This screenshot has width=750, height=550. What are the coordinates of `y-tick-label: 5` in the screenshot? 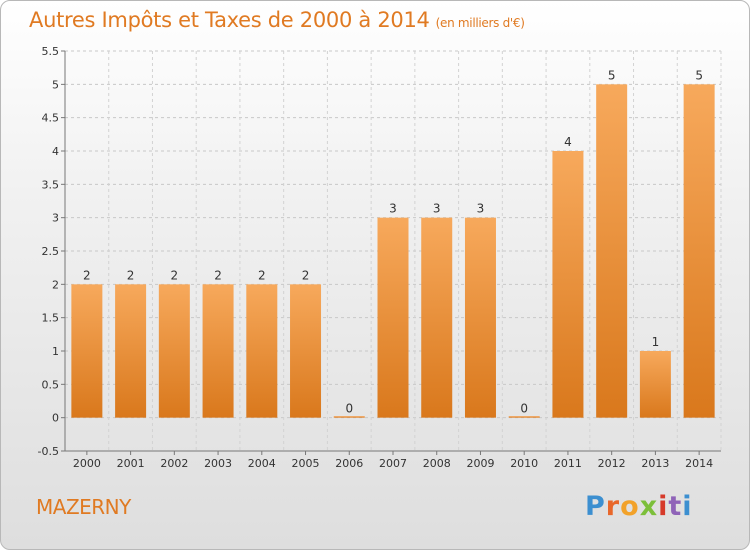 It's located at (55, 84).